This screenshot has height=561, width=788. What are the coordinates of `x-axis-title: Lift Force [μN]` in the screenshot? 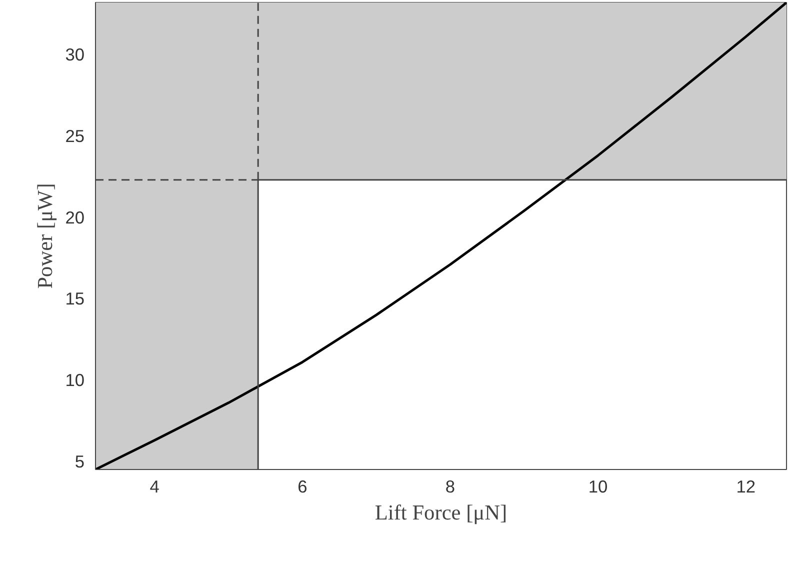 It's located at (441, 512).